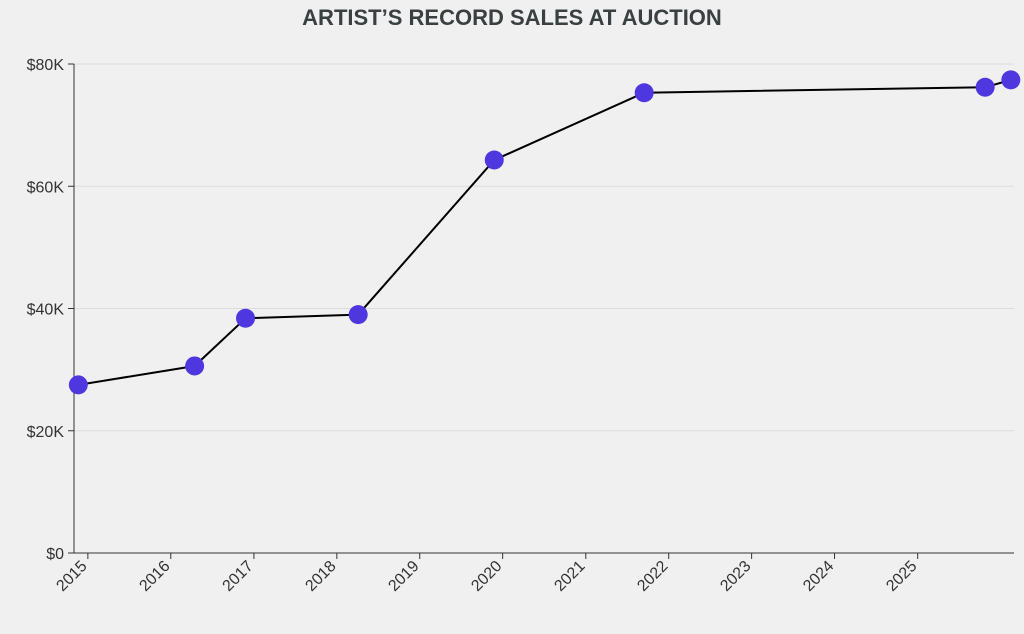 The image size is (1024, 634). I want to click on x-tick-label: 2023, so click(735, 576).